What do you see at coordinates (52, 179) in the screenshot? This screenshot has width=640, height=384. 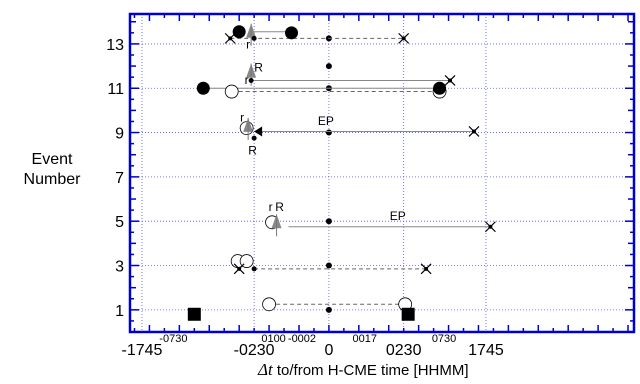 I see `y-axis-label-line2: Number` at bounding box center [52, 179].